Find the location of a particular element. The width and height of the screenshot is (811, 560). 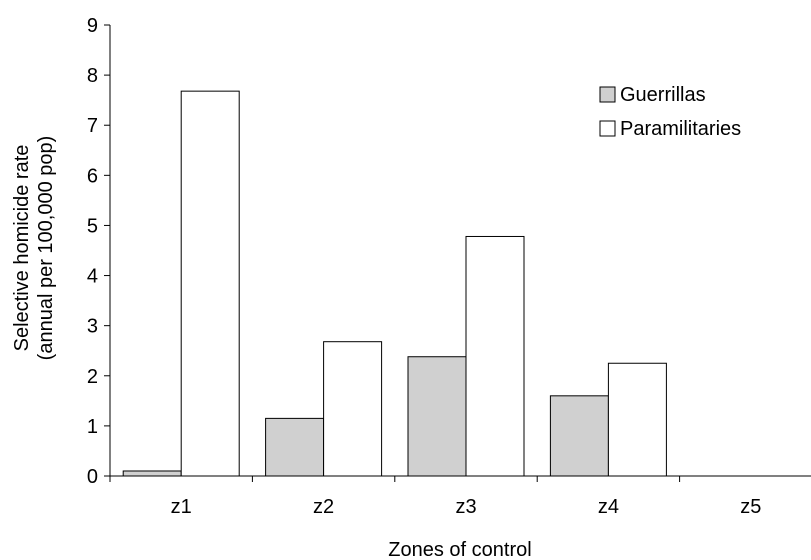

x-tick-label-z4: z4 is located at coordinates (608, 507).